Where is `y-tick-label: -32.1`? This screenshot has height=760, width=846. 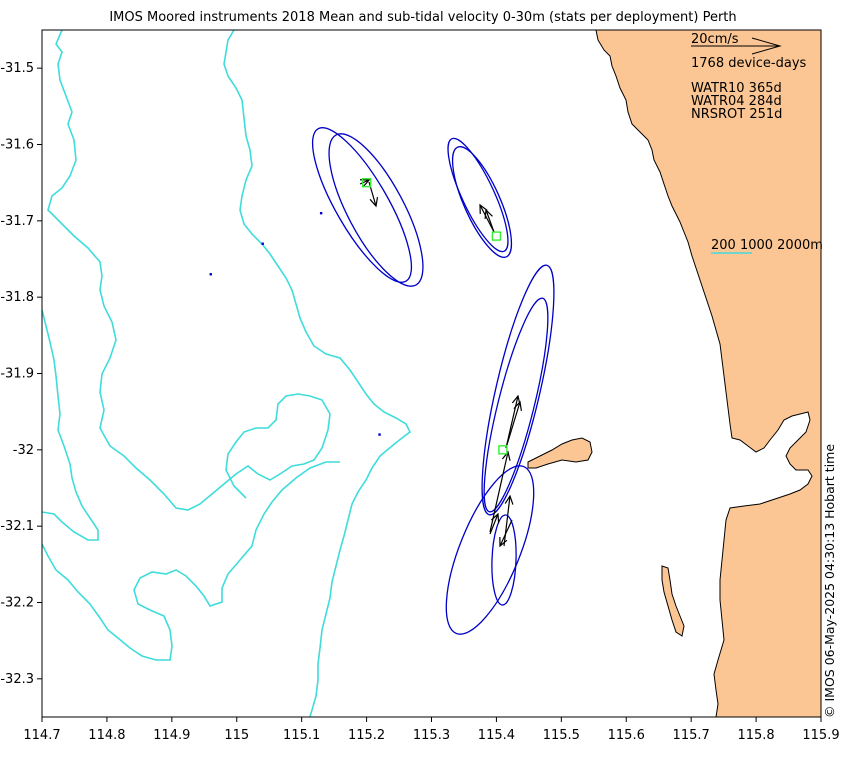 y-tick-label: -32.1 is located at coordinates (17, 526).